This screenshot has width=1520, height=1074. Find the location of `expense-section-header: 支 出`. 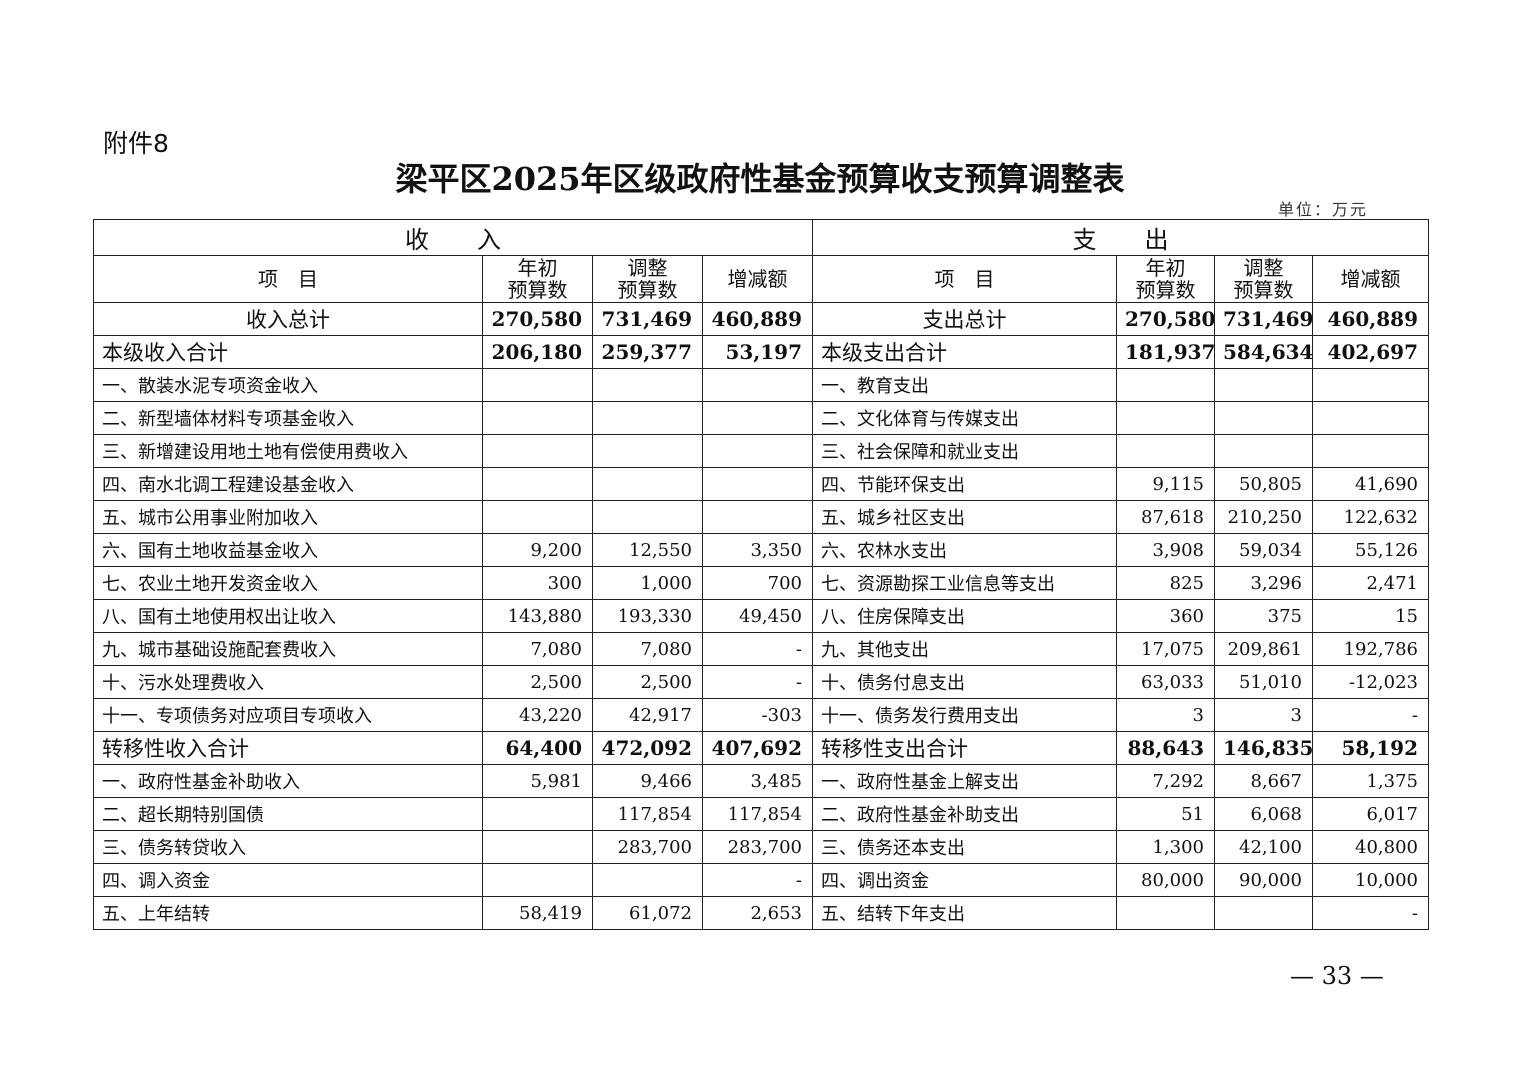

expense-section-header: 支 出 is located at coordinates (1120, 237).